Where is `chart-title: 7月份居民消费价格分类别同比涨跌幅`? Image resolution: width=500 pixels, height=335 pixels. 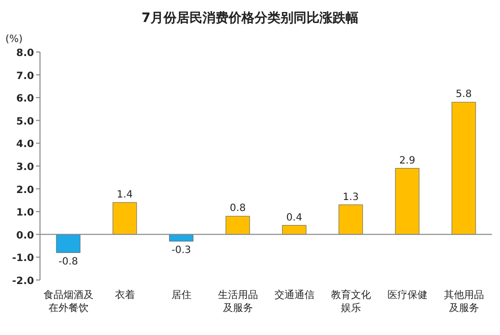
chart-title: 7月份居民消费价格分类别同比涨跌幅 is located at coordinates (250, 18).